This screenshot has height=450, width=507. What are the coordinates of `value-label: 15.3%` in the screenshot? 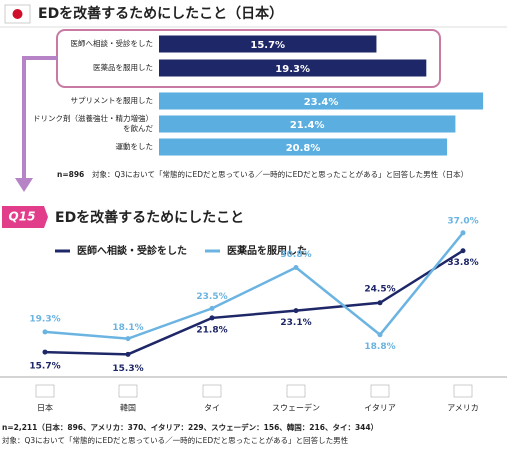 It's located at (127, 369).